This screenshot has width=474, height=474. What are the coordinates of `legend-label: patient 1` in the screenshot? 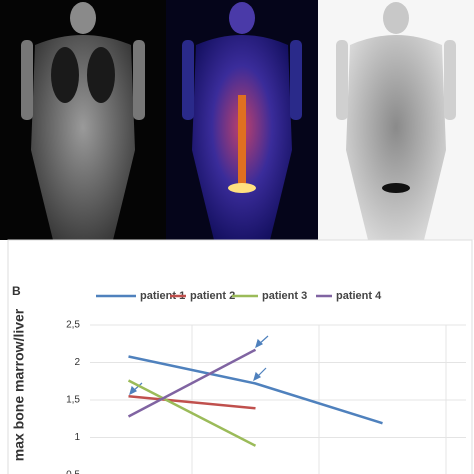 It's located at (162, 296).